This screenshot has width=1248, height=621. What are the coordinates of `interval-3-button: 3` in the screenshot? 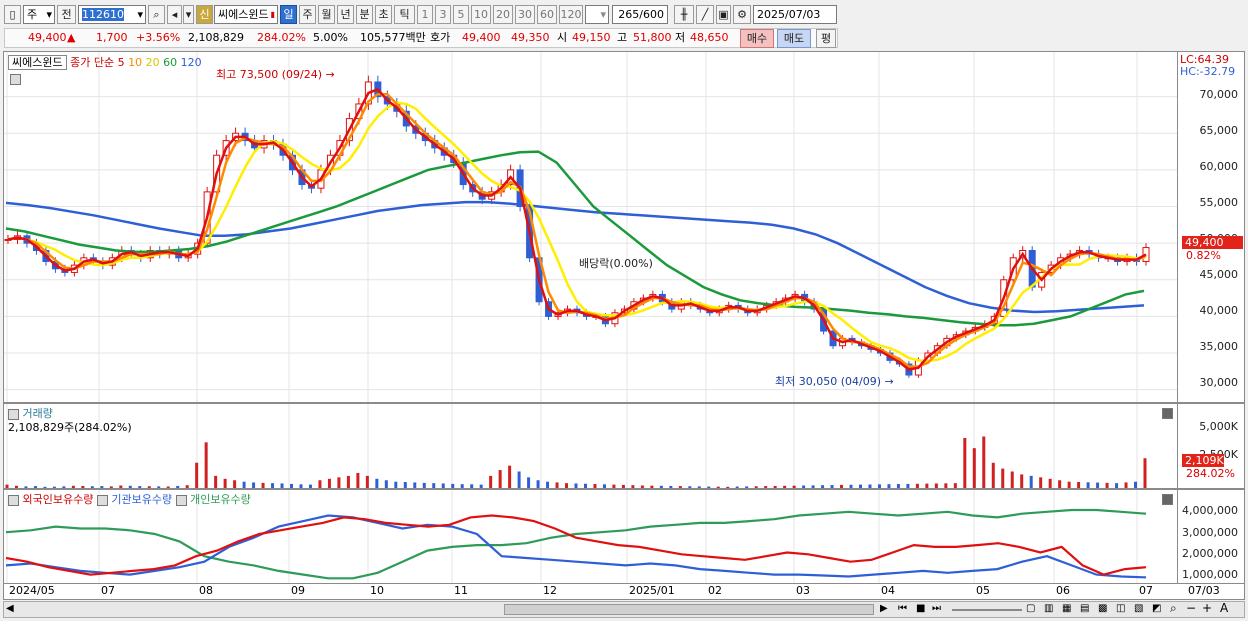 It's located at (443, 14).